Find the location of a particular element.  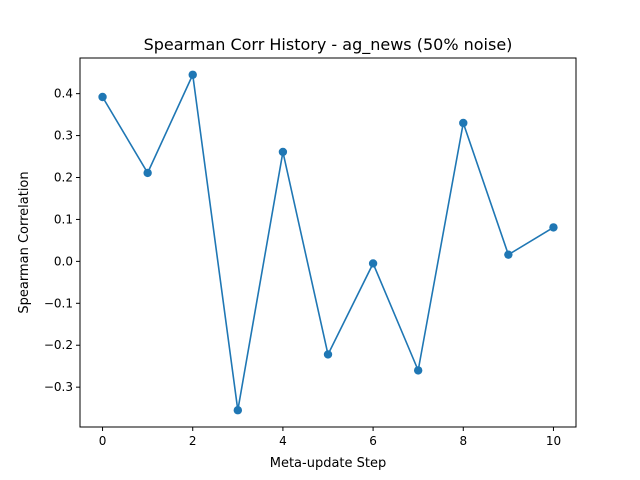

y-tick-label: 0.2 is located at coordinates (63, 178).